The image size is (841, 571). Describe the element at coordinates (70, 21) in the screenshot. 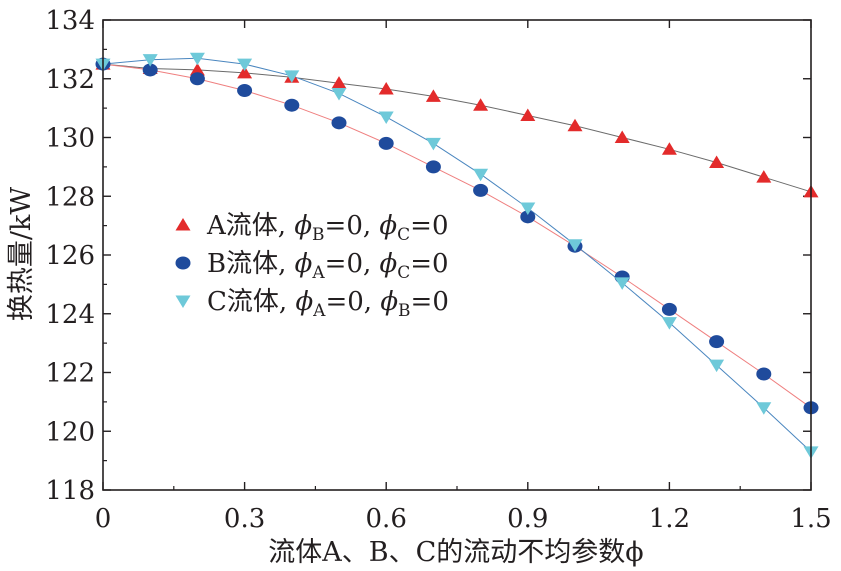

I see `y-tick-label: 134` at that location.